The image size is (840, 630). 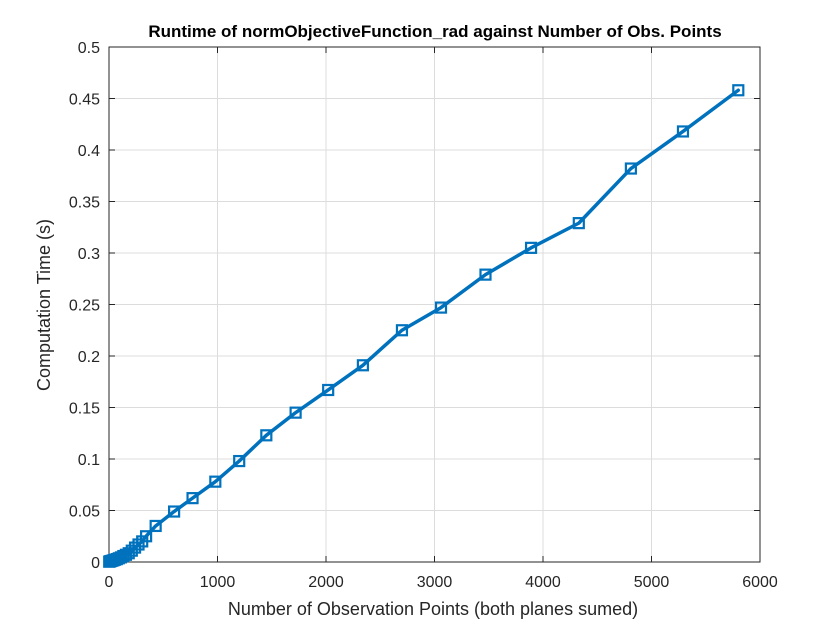 What do you see at coordinates (218, 582) in the screenshot?
I see `x-tick-label: 1000` at bounding box center [218, 582].